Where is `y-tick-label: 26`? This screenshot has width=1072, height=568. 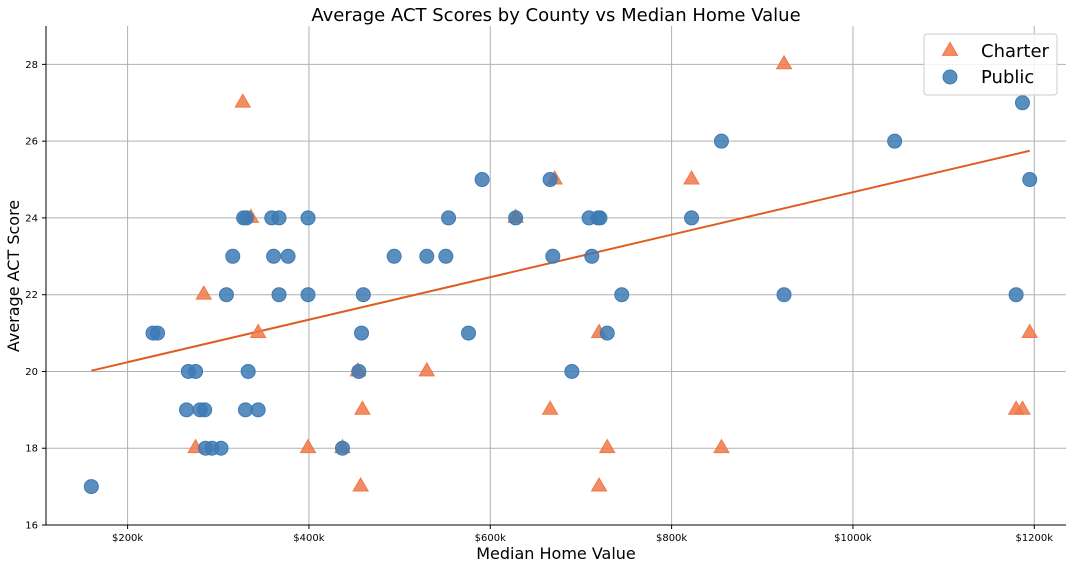
y-tick-label: 26 is located at coordinates (31, 142).